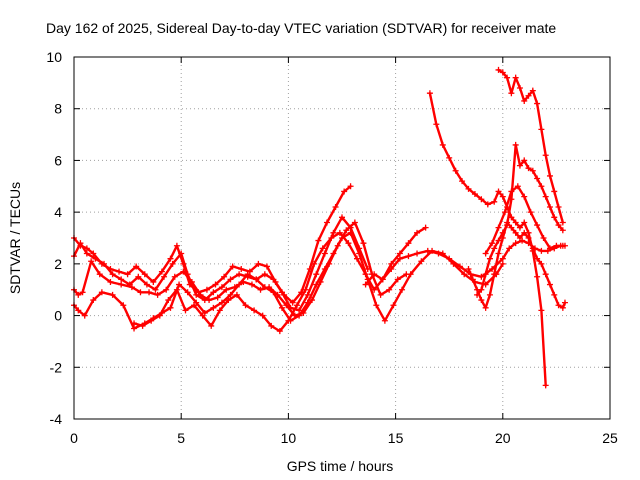 This screenshot has width=640, height=480. Describe the element at coordinates (503, 438) in the screenshot. I see `x-tick-label: 20` at that location.